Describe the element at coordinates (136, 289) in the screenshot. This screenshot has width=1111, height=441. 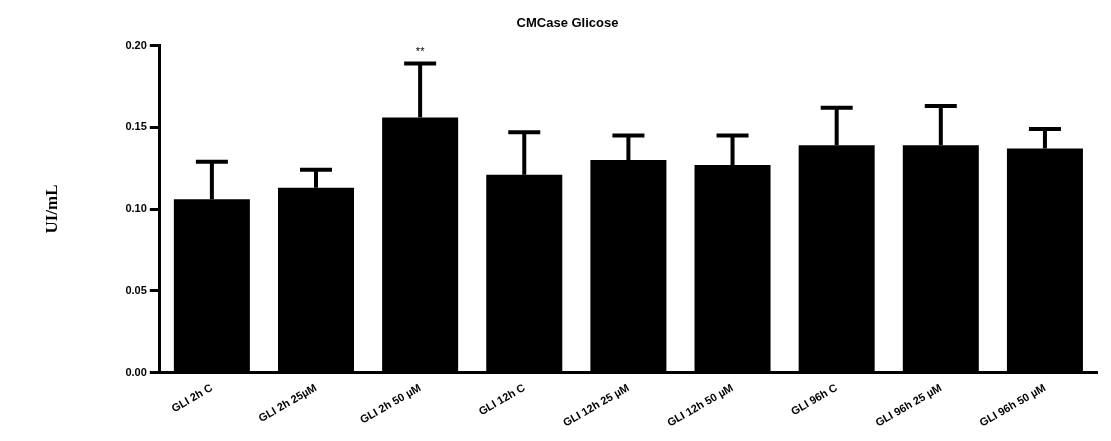
I see `y-tick-label: 0.05` at that location.